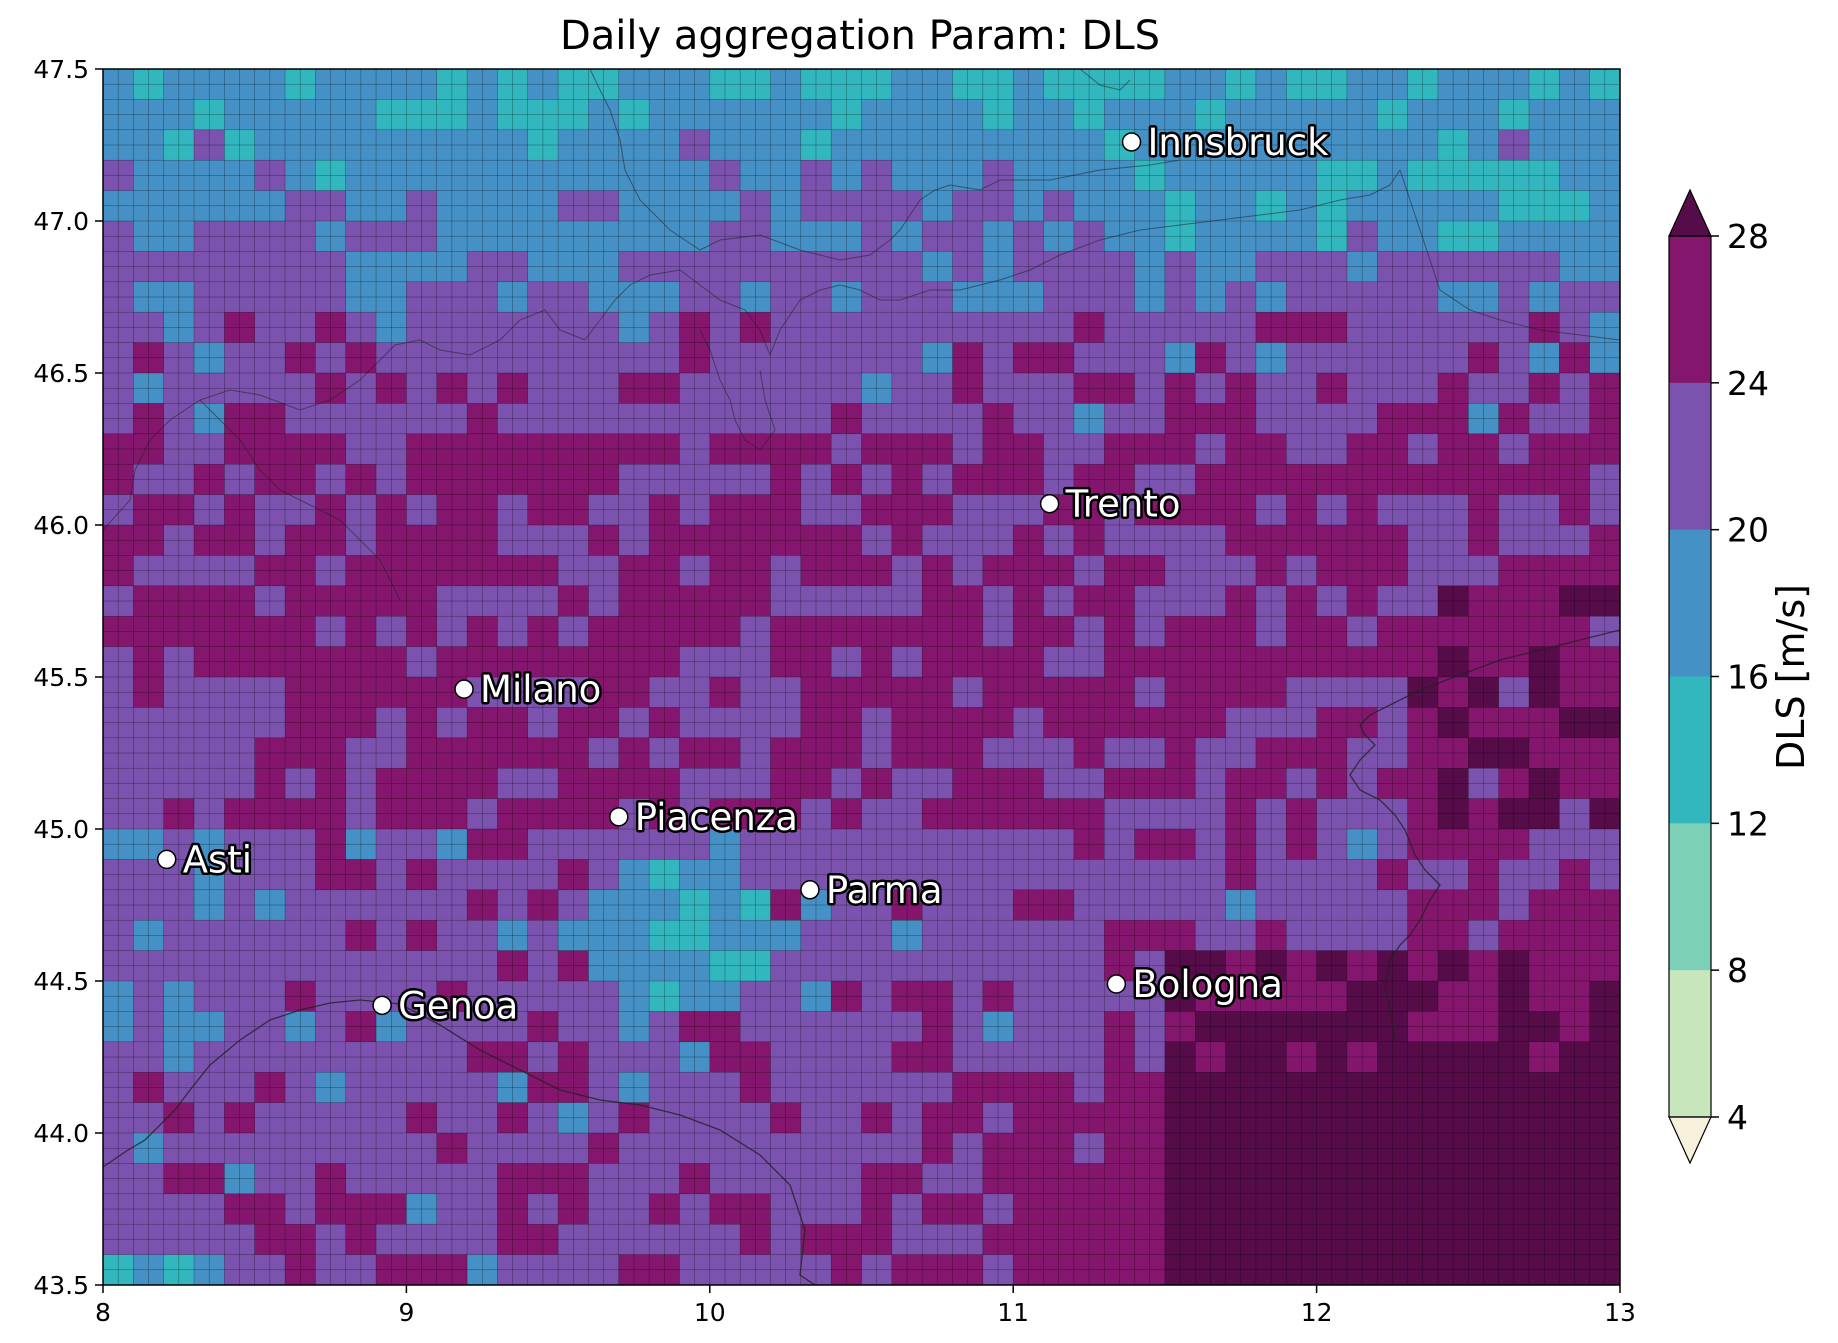  What do you see at coordinates (61, 69) in the screenshot?
I see `y-tick-label: 47.5` at bounding box center [61, 69].